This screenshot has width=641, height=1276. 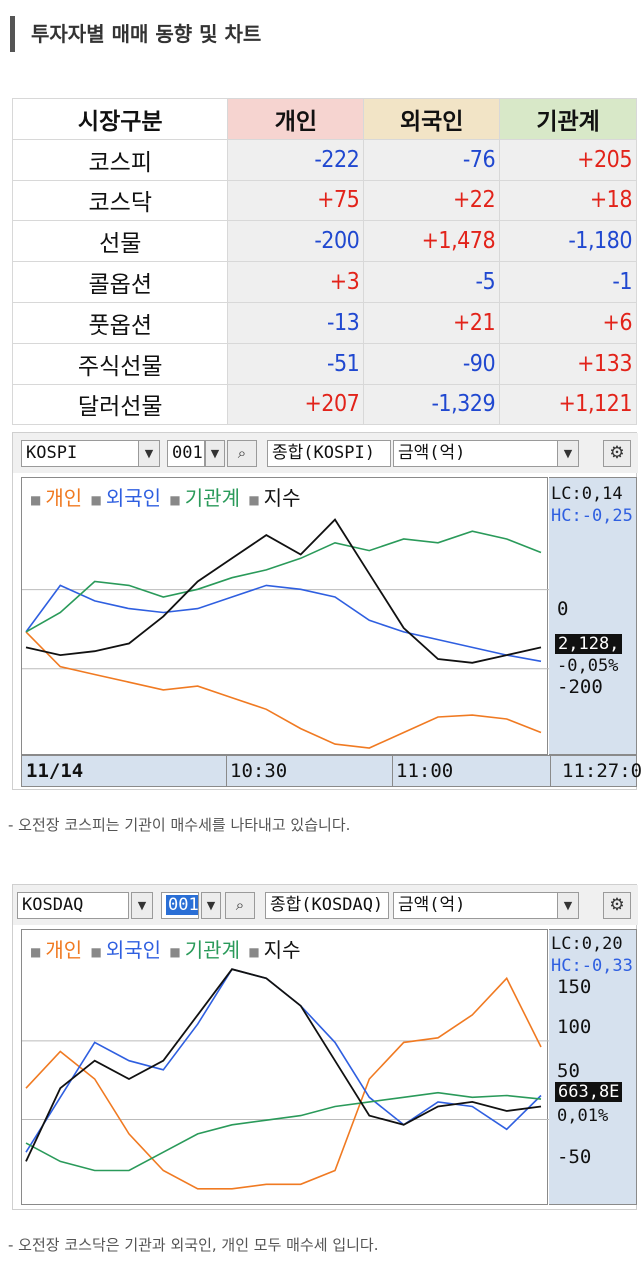 I want to click on x-tick: 11:27:0, so click(x=601, y=771).